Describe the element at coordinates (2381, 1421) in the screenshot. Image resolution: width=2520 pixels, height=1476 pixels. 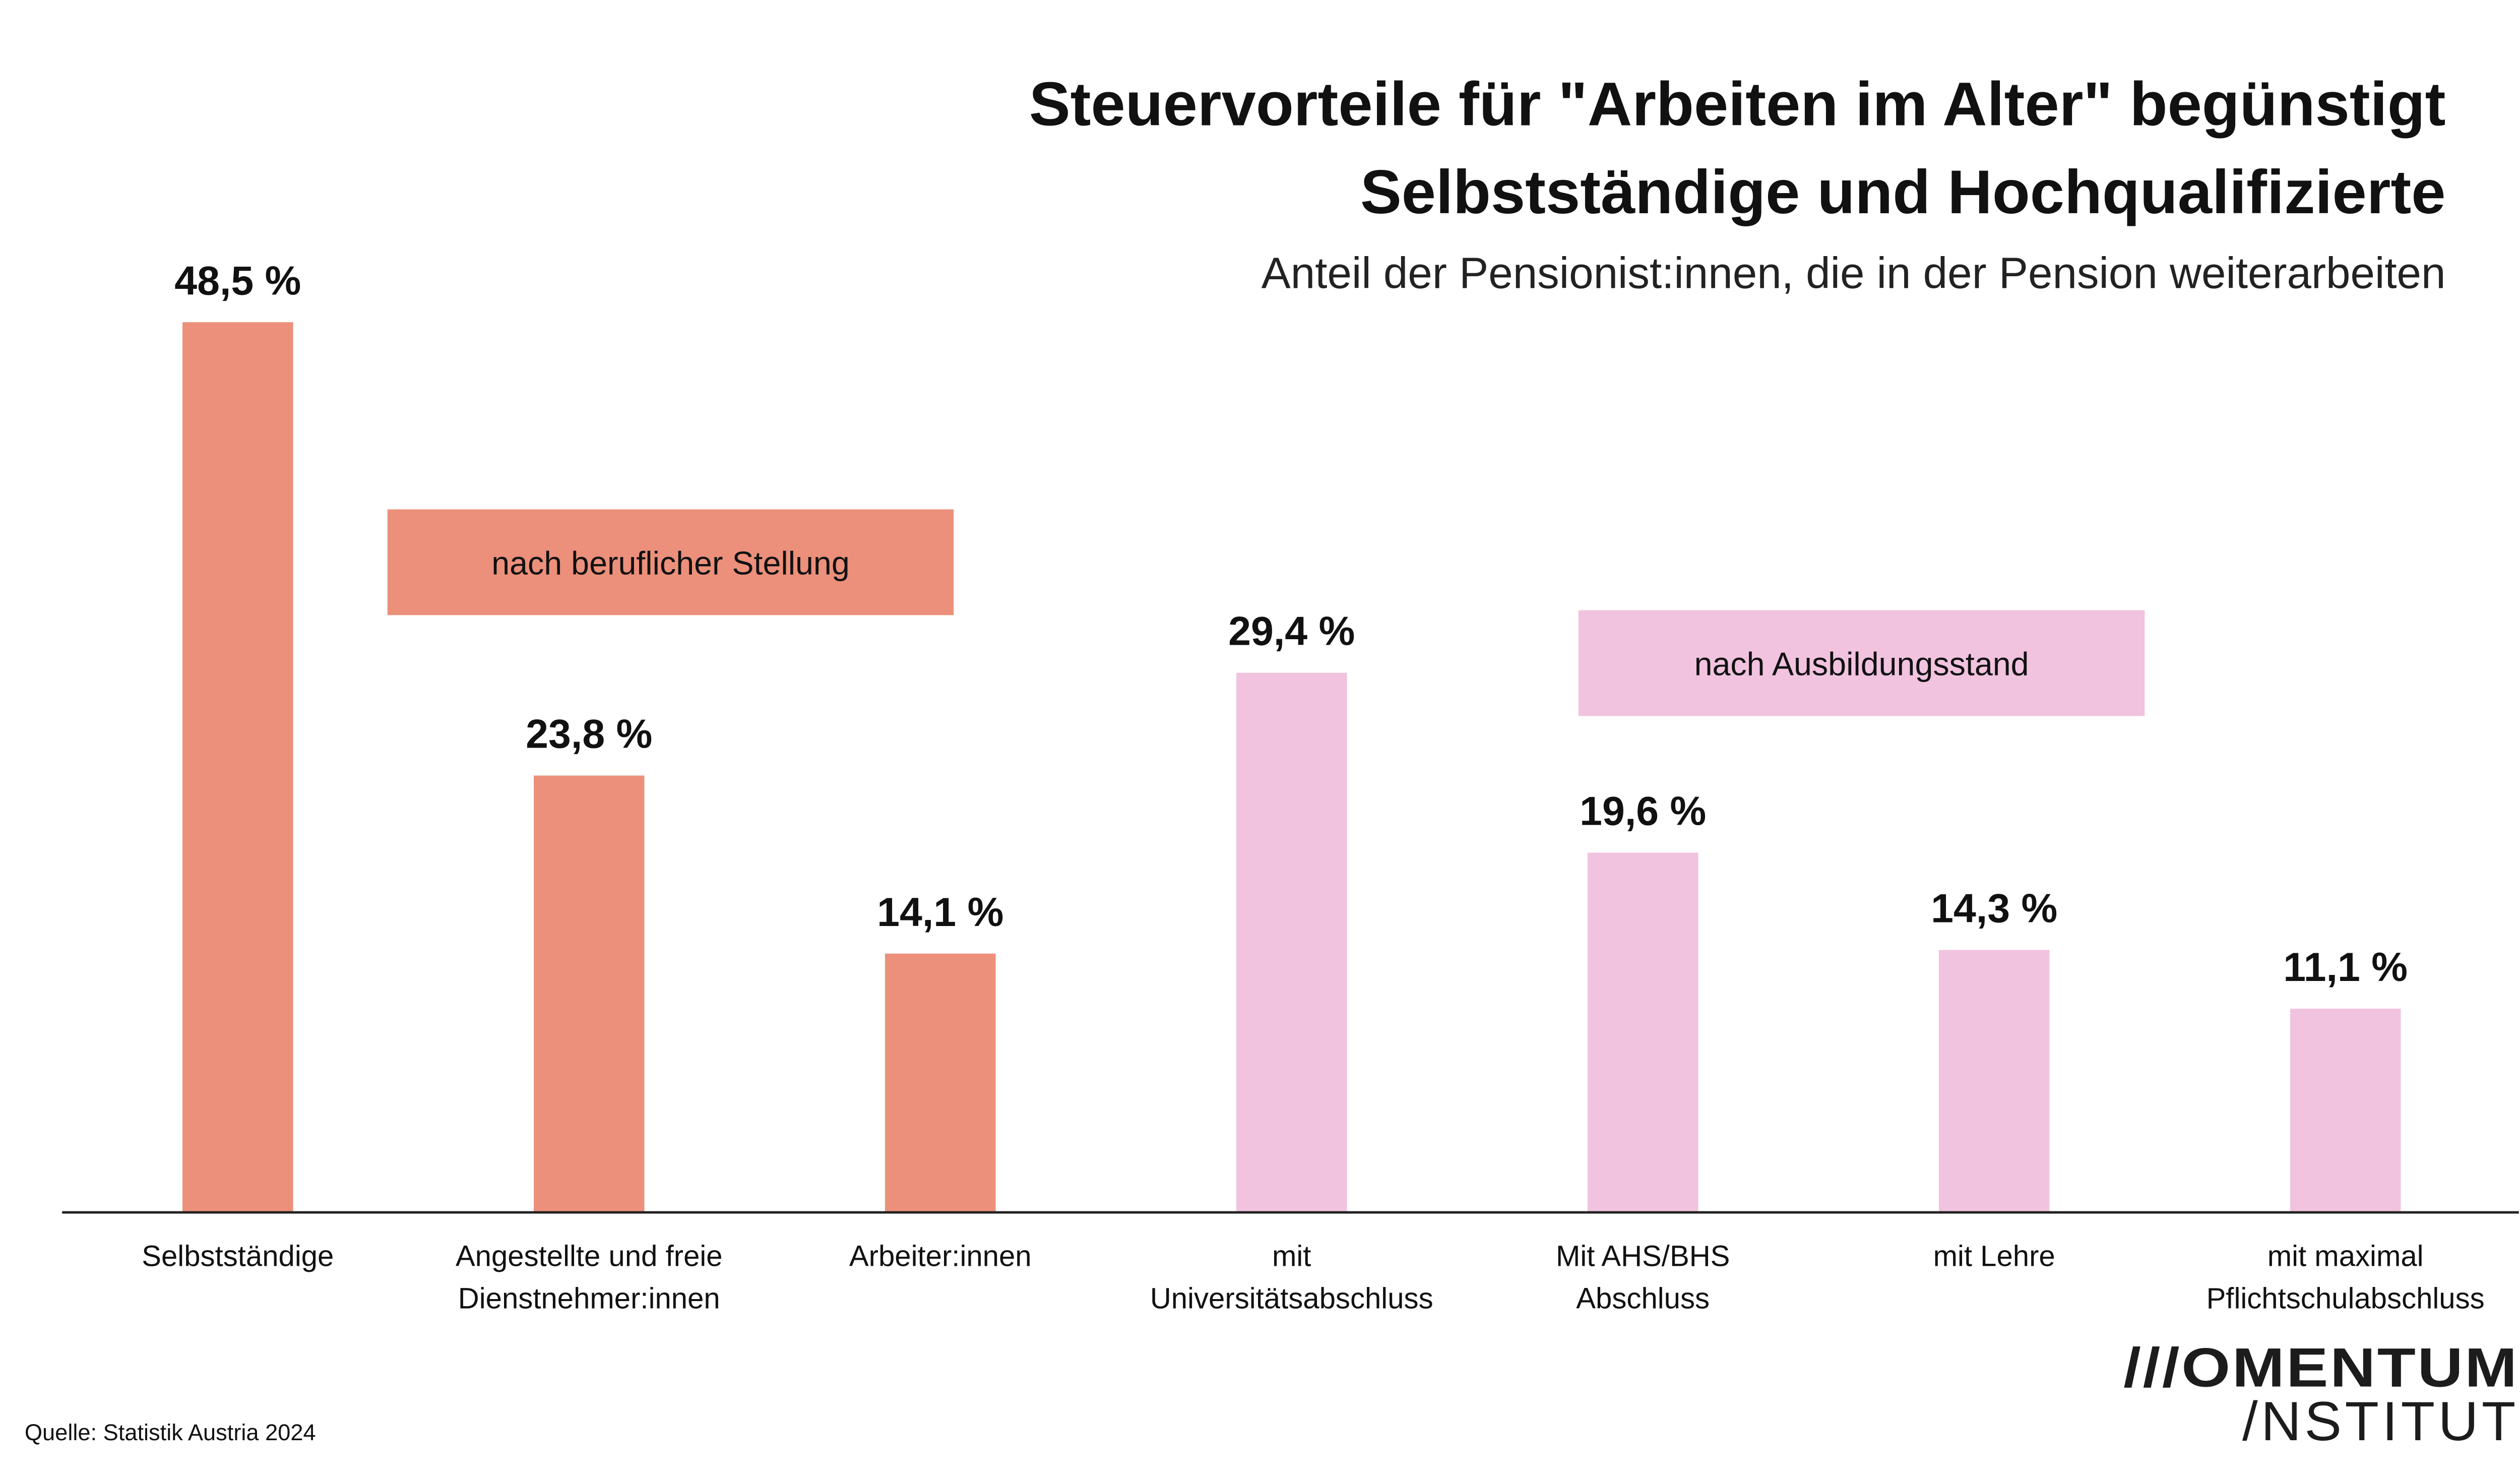
I see `svg-text: /NSTITUT` at that location.